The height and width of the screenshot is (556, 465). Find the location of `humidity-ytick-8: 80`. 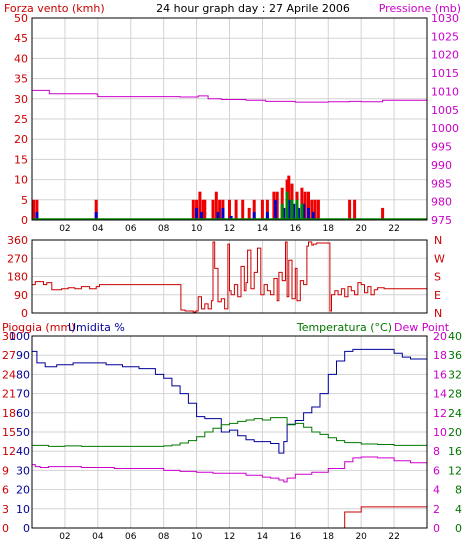

humidity-ytick-8: 80 is located at coordinates (23, 374).